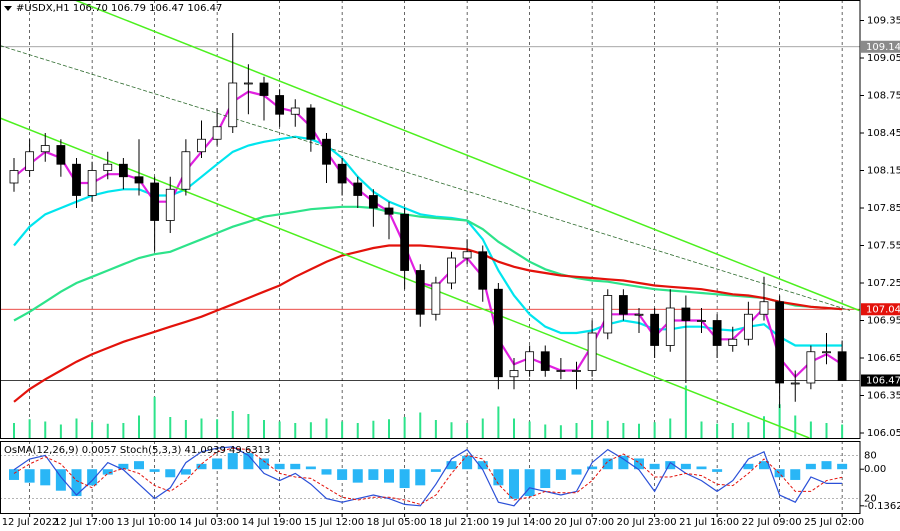  What do you see at coordinates (883, 208) in the screenshot?
I see `y-tick-label: 107.85` at bounding box center [883, 208].